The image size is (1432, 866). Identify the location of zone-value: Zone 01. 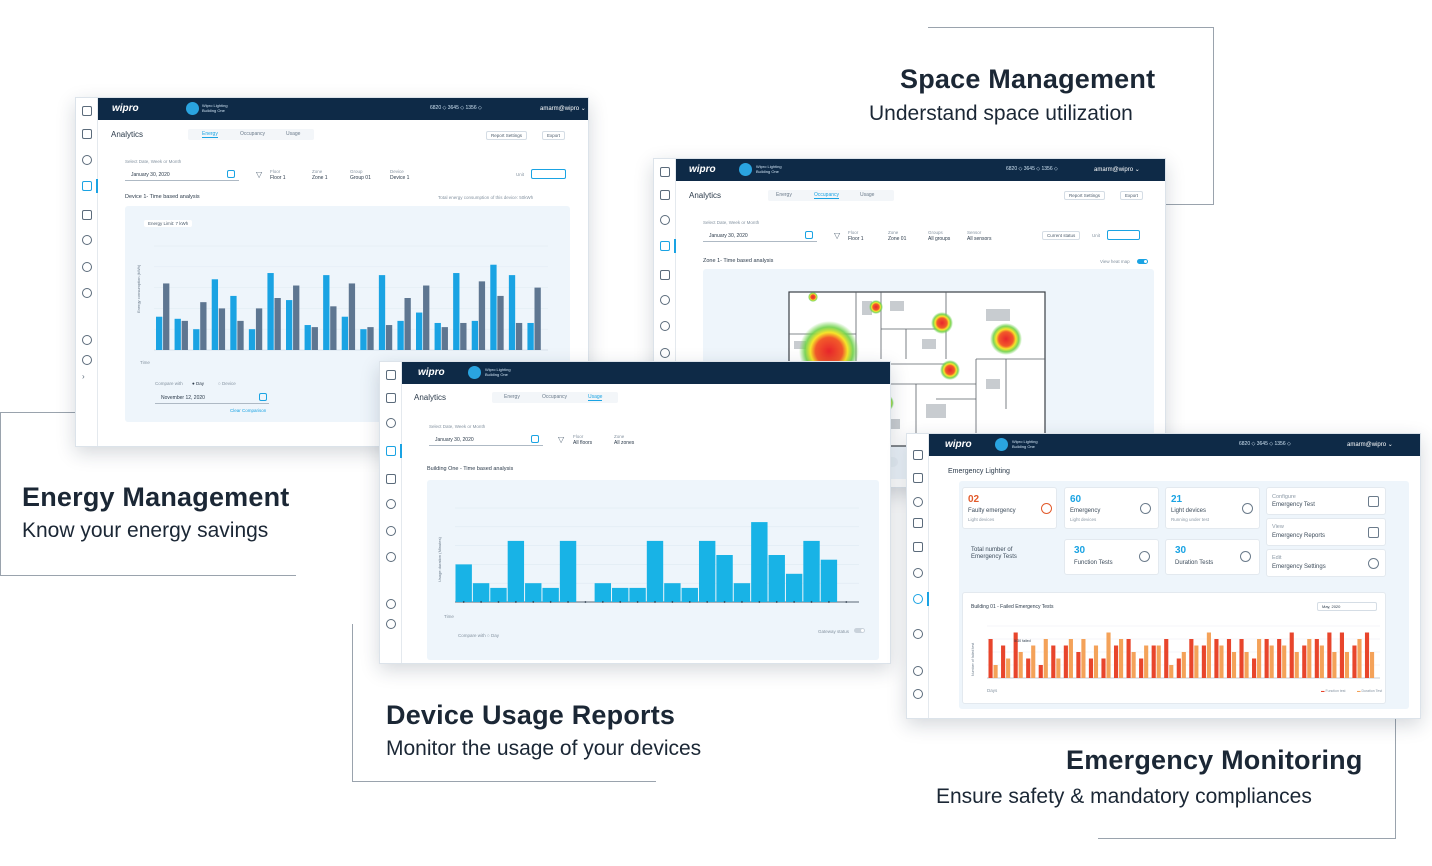
(897, 239).